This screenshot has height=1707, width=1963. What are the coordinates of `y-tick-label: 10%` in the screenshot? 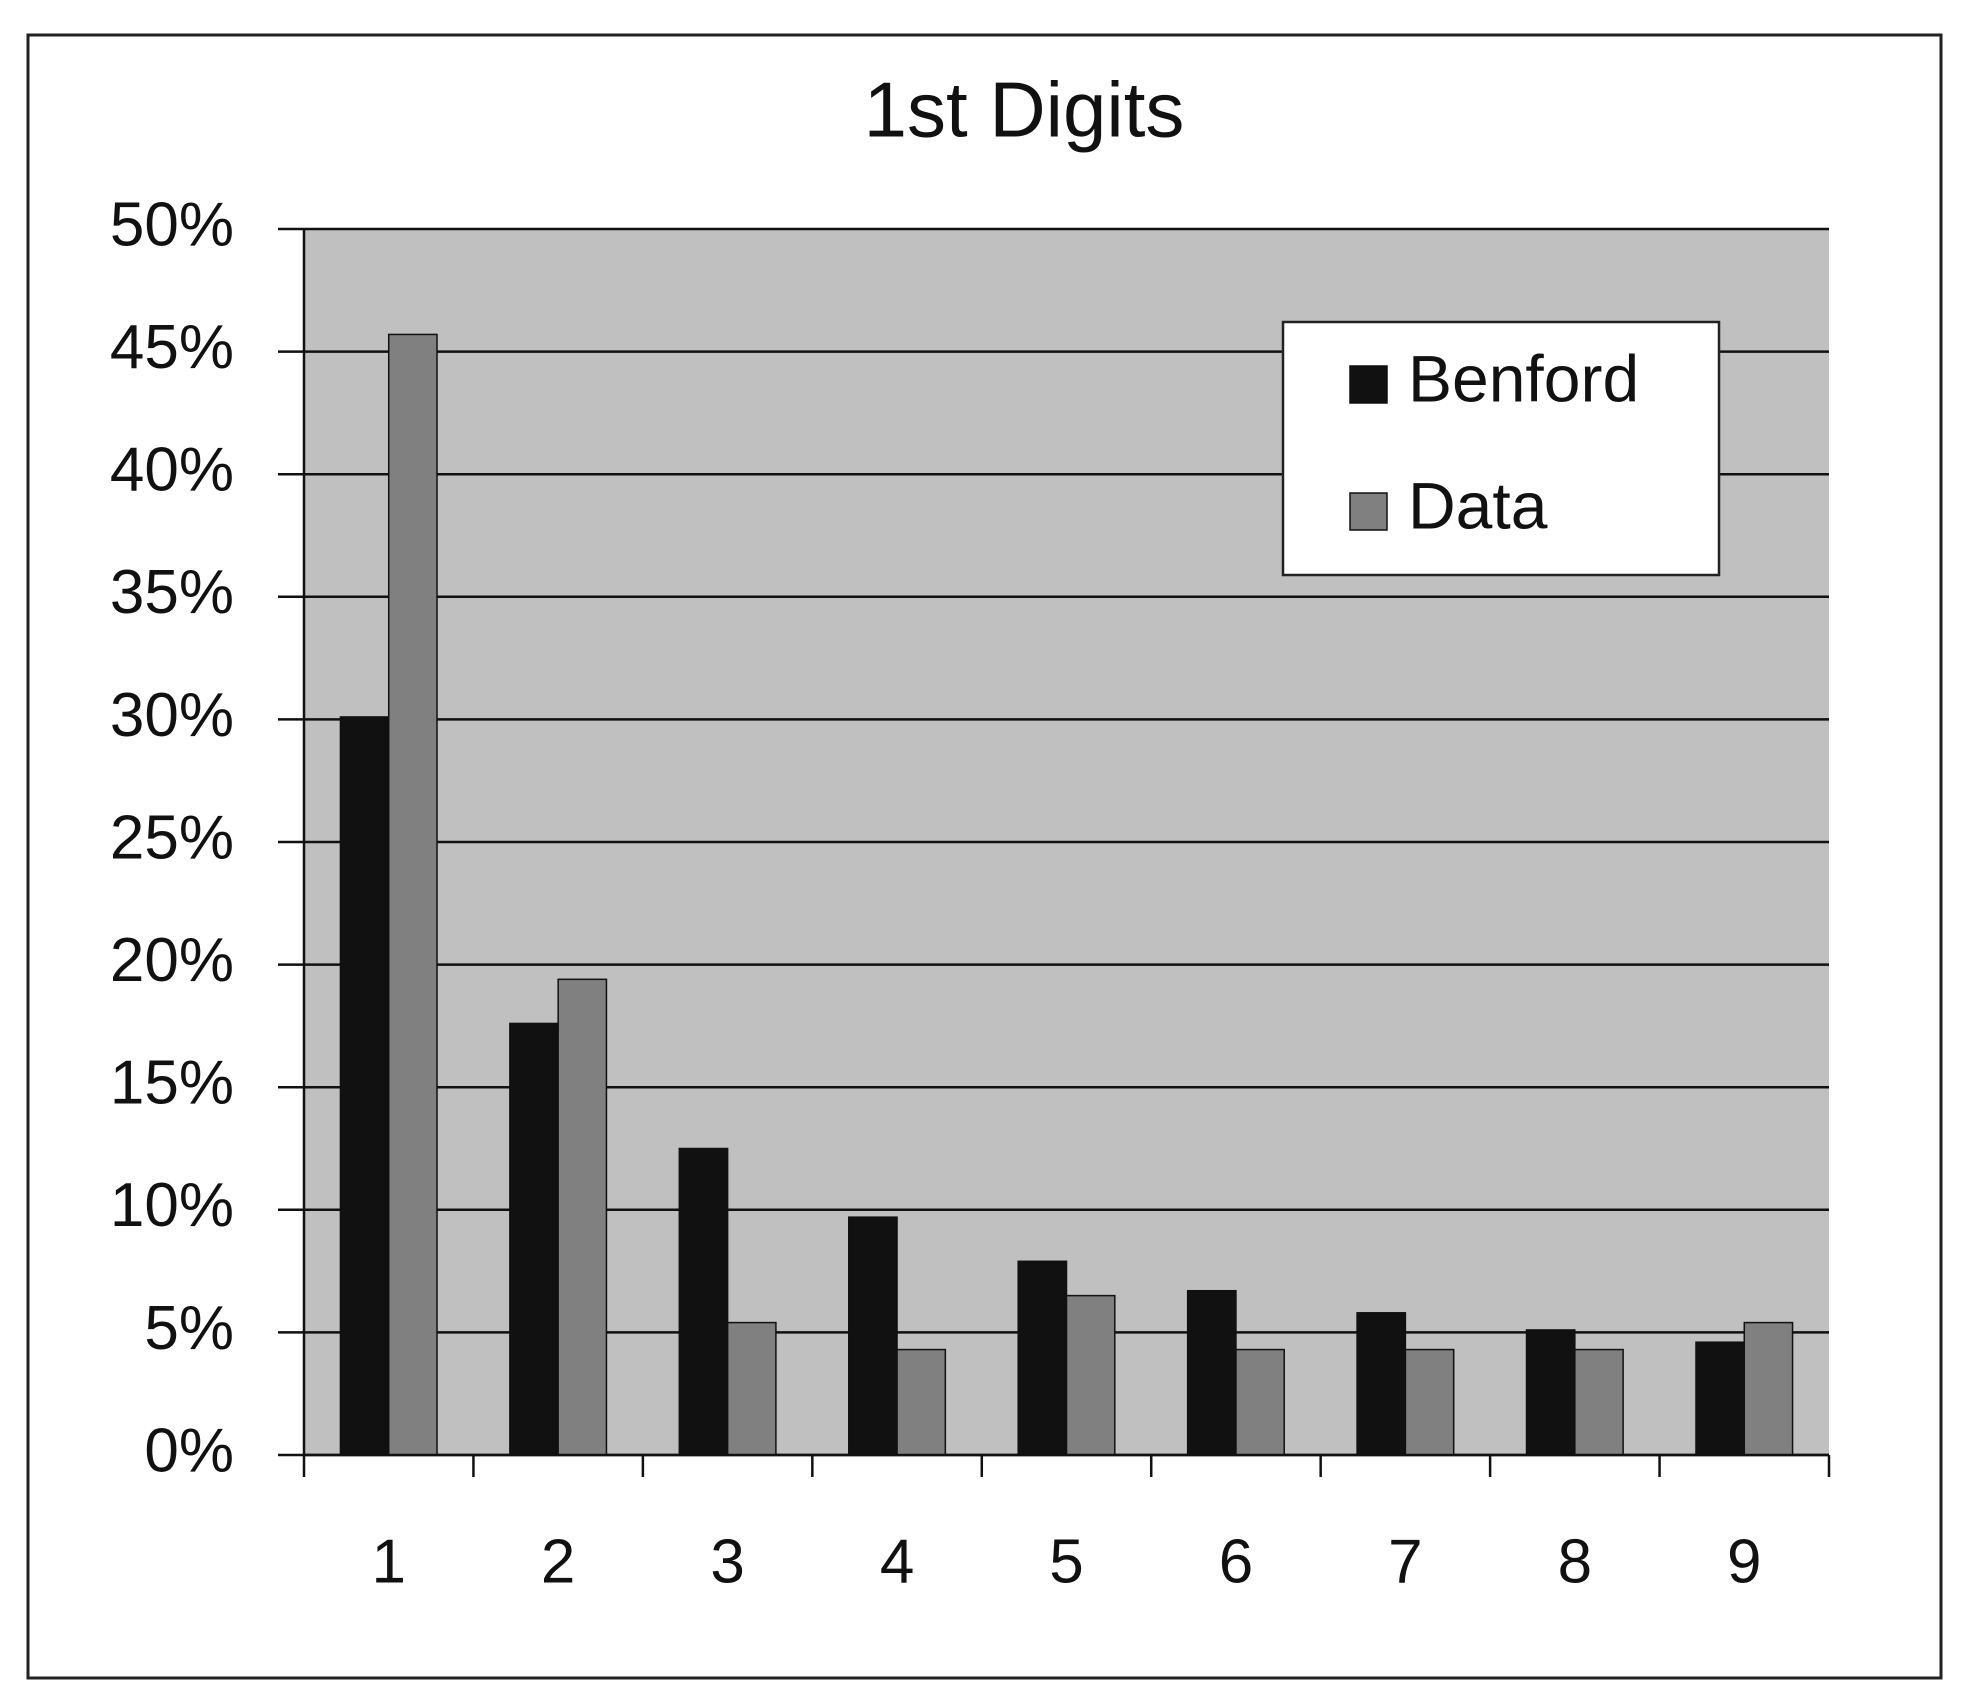 It's located at (172, 1205).